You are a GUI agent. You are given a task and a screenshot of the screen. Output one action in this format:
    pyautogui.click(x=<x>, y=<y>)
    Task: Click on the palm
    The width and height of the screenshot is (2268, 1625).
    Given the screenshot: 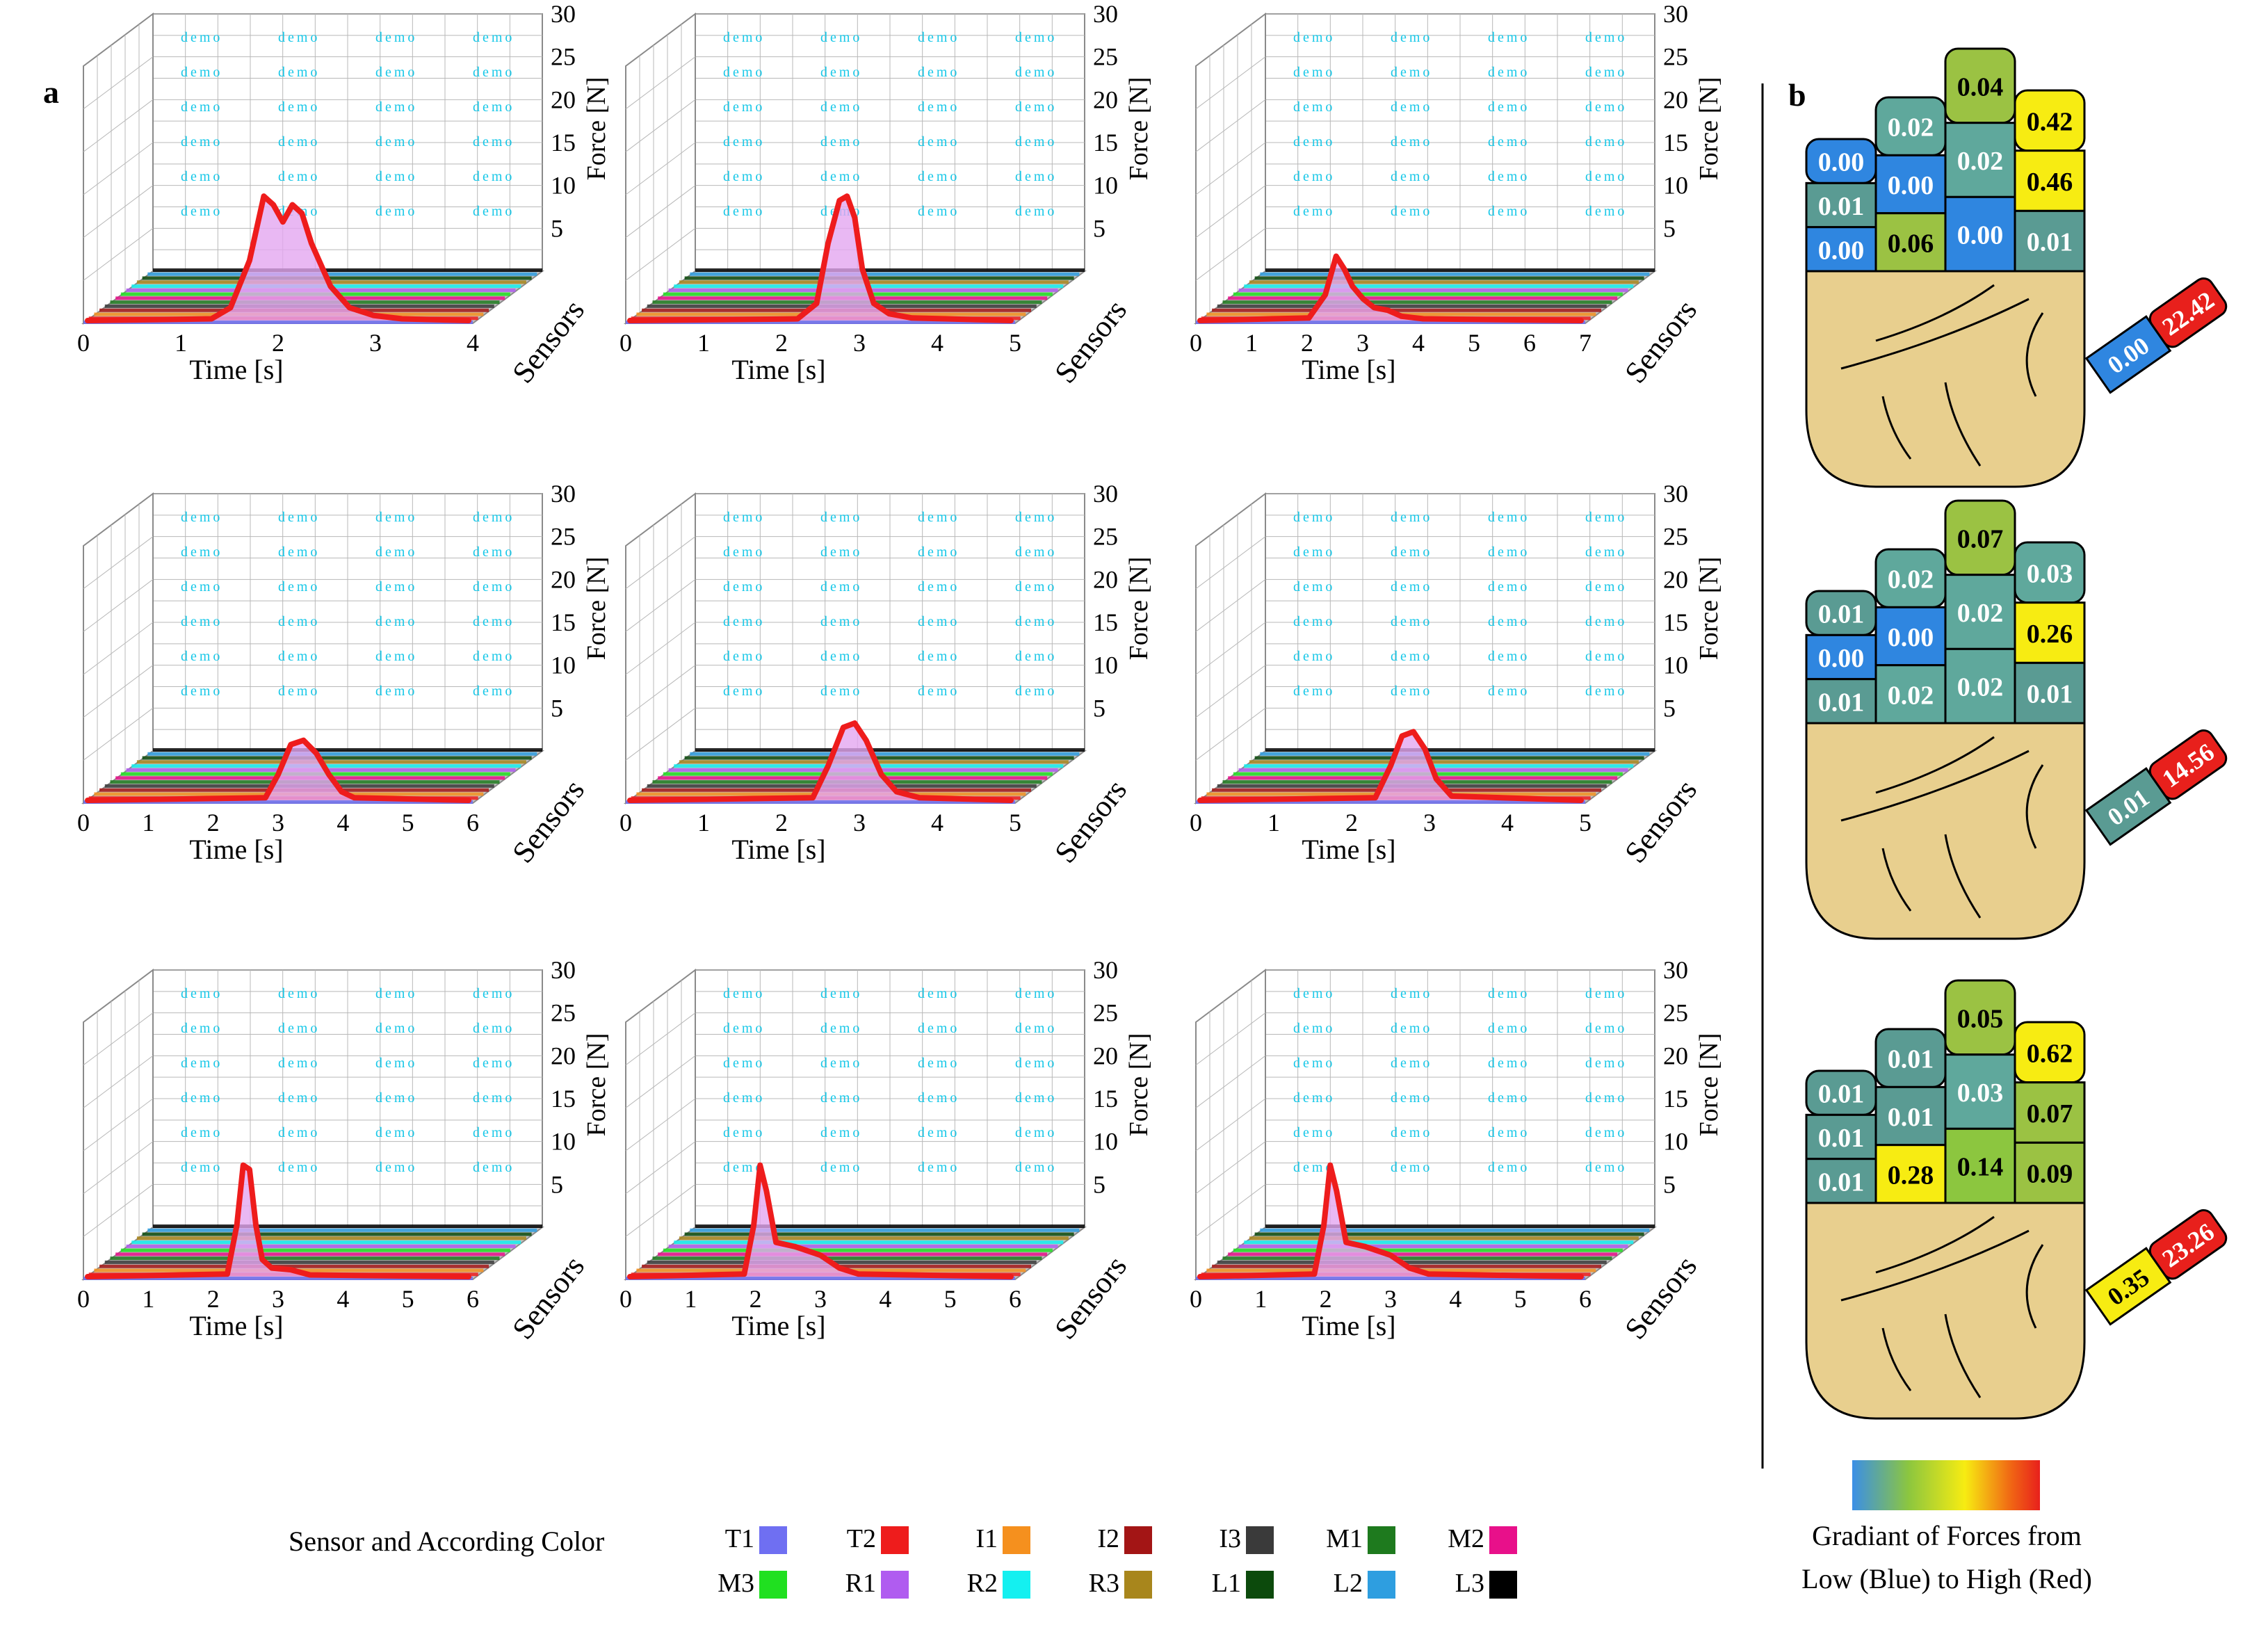 What is the action you would take?
    pyautogui.click(x=1945, y=831)
    